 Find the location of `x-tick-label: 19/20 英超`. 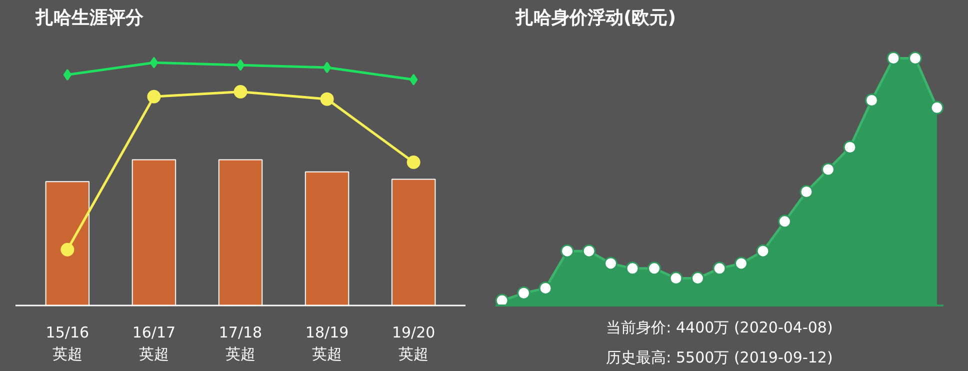

x-tick-label: 19/20 英超 is located at coordinates (414, 344).